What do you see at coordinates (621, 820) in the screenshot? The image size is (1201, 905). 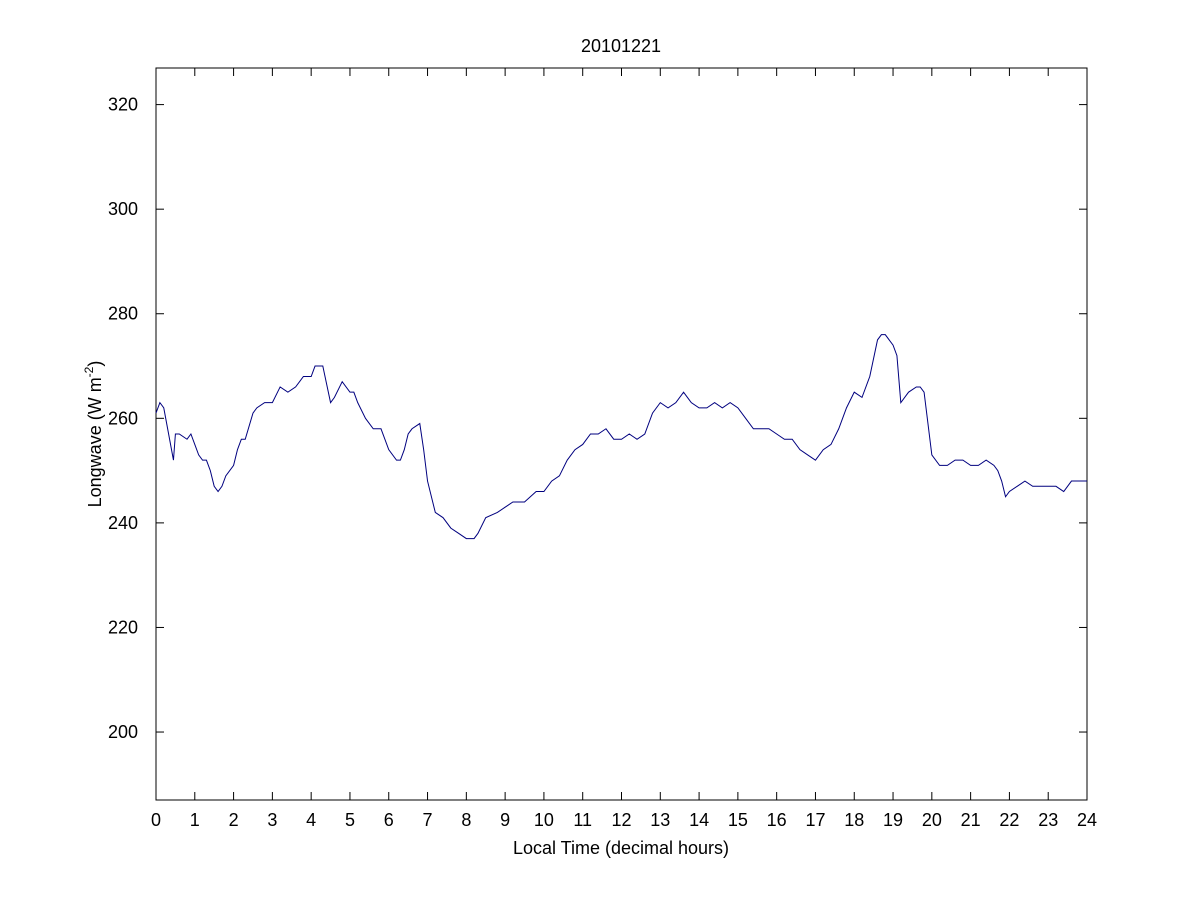 I see `x-tick-label: 12` at bounding box center [621, 820].